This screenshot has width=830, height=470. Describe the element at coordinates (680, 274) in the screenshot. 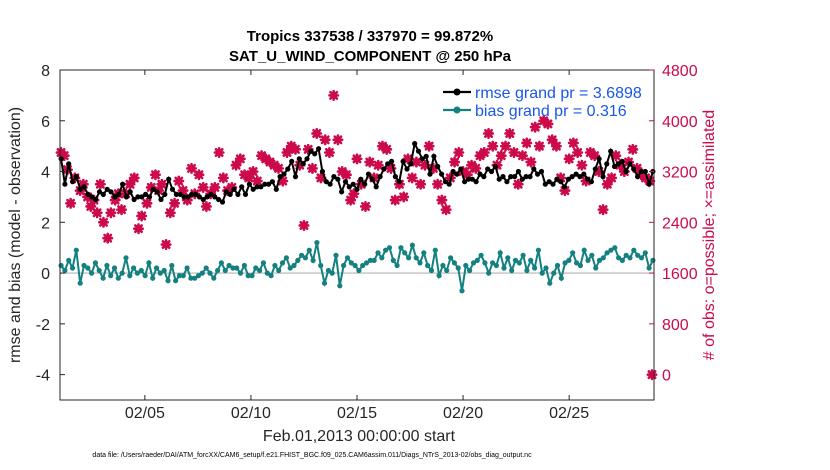

I see `y-tick-label-right: 1600` at that location.